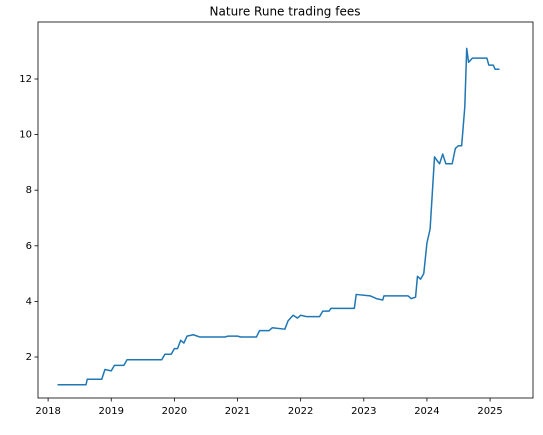 The height and width of the screenshot is (435, 543). I want to click on x-tick-label: 2018, so click(47, 411).